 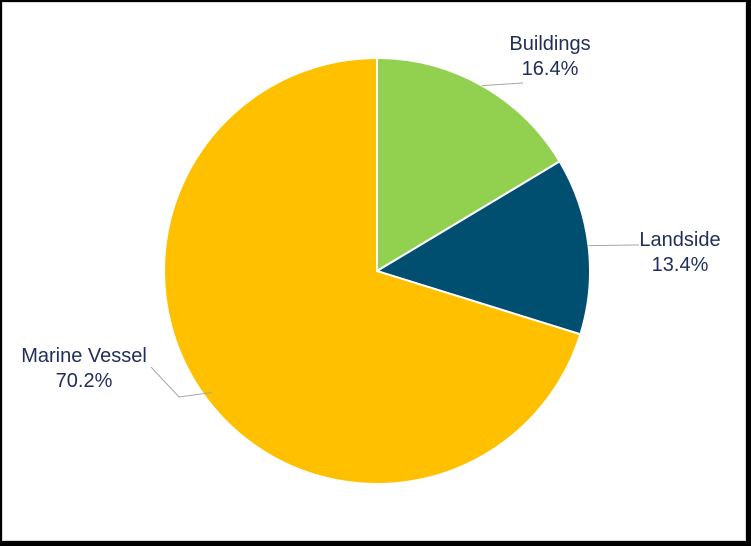 I want to click on slice-label-landside: Landside, so click(x=679, y=240).